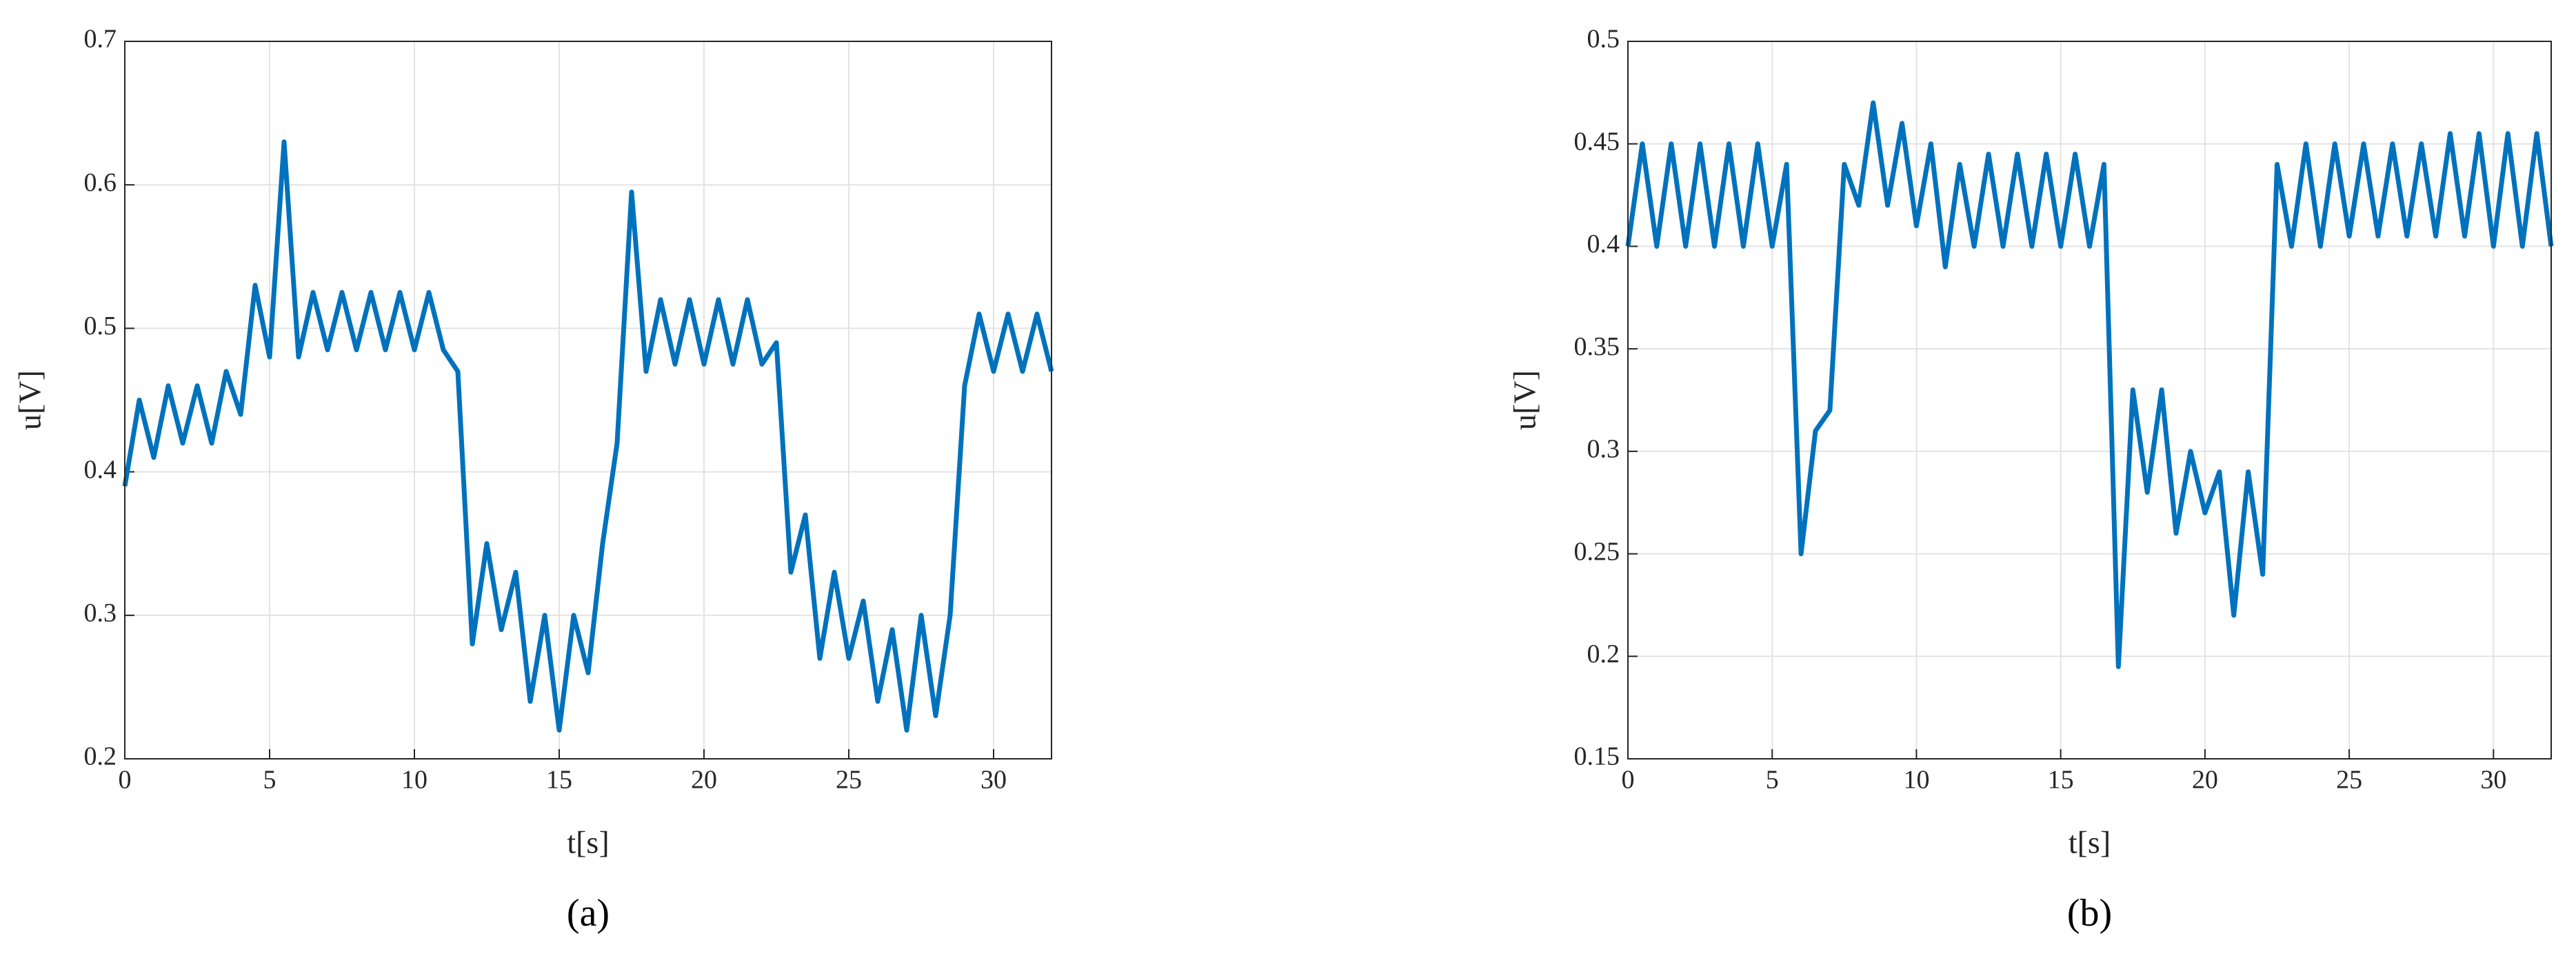 The height and width of the screenshot is (958, 2576). Describe the element at coordinates (100, 39) in the screenshot. I see `y-tick-label: 0.7` at that location.